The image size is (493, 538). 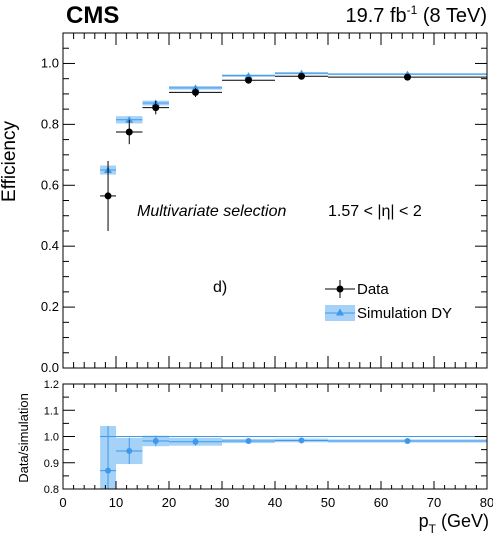 I want to click on energy-value: (8 TeV), so click(x=455, y=16).